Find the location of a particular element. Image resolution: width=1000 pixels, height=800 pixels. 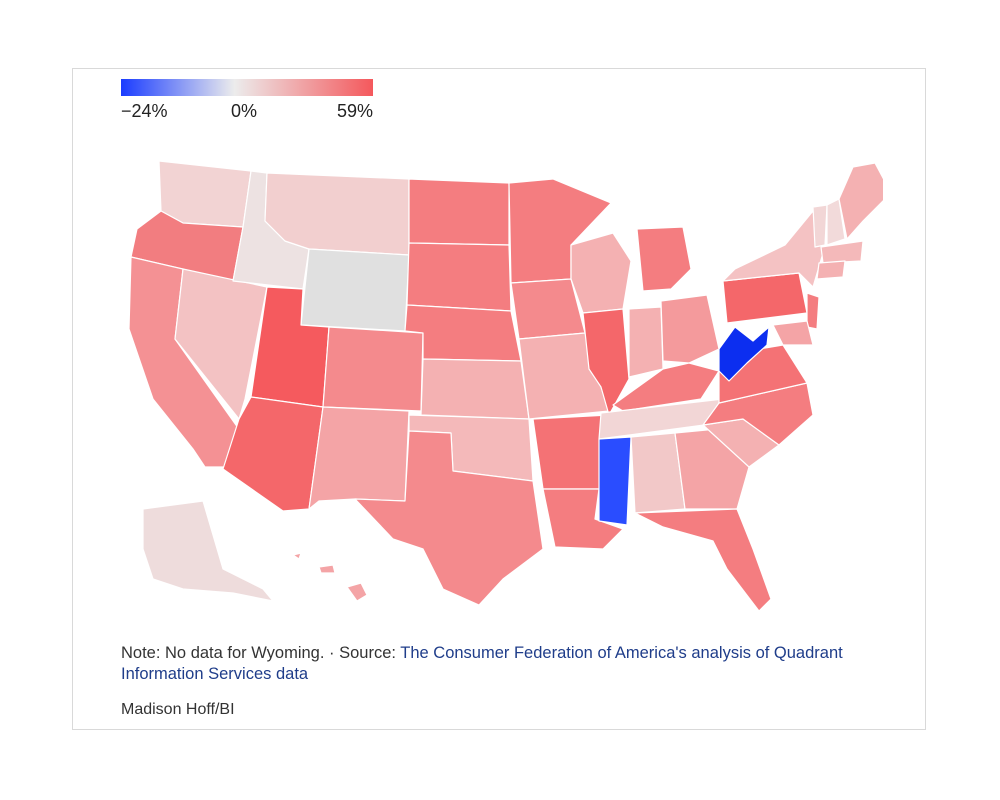

state-mississippi is located at coordinates (615, 481).